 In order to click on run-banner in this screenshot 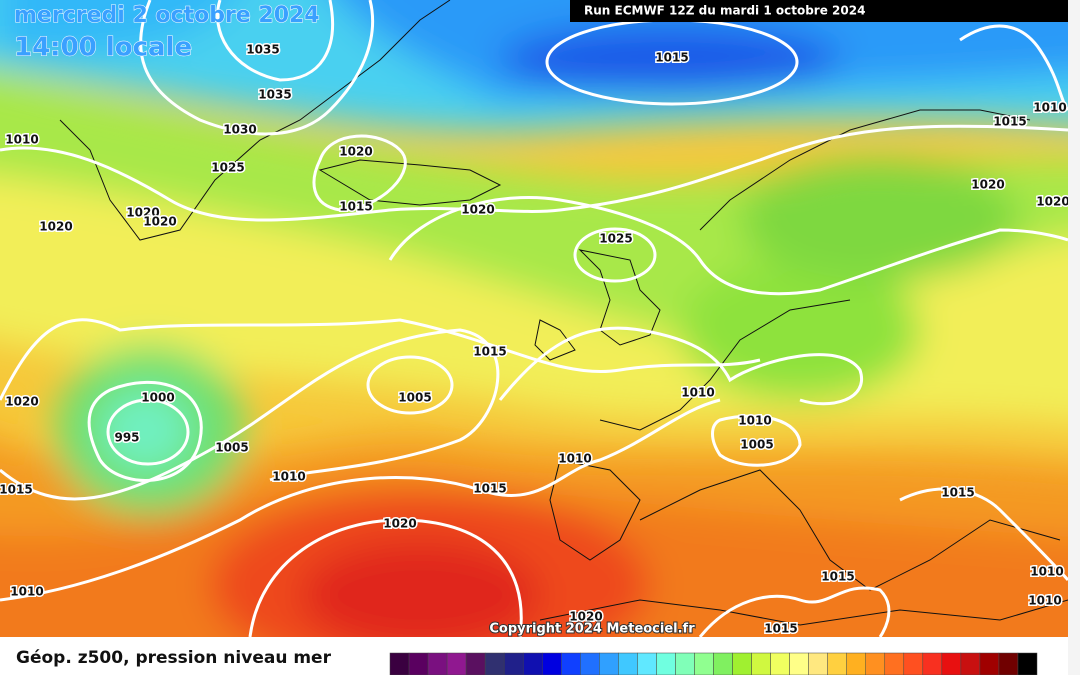, I will do `click(819, 11)`.